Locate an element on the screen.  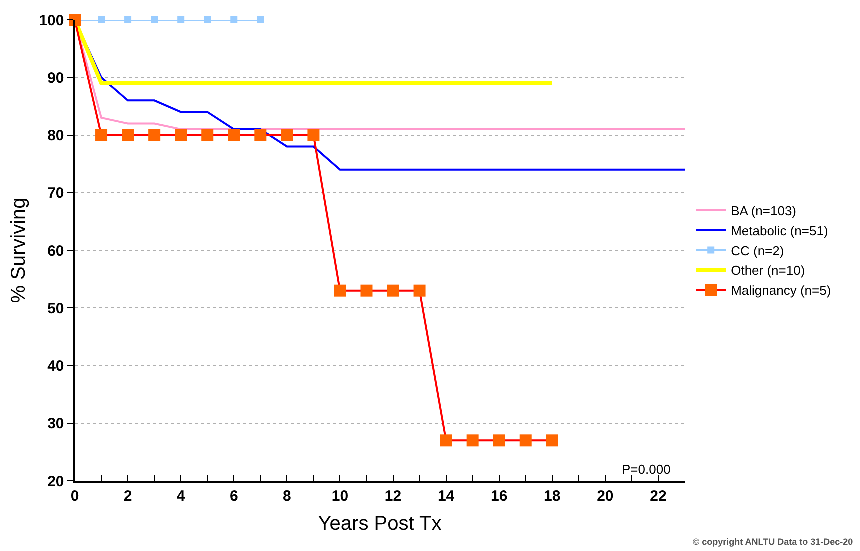
legend-label: Other (n=10) is located at coordinates (768, 270).